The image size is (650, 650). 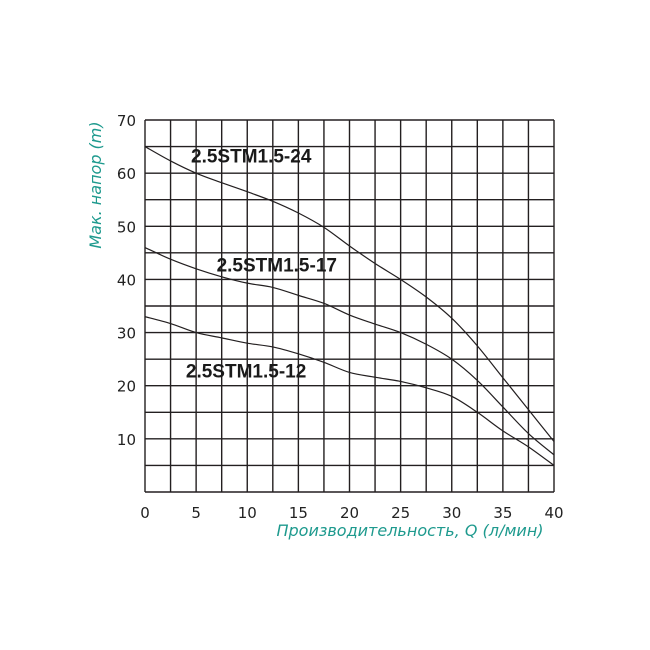 What do you see at coordinates (298, 513) in the screenshot?
I see `x-tick-label: 15` at bounding box center [298, 513].